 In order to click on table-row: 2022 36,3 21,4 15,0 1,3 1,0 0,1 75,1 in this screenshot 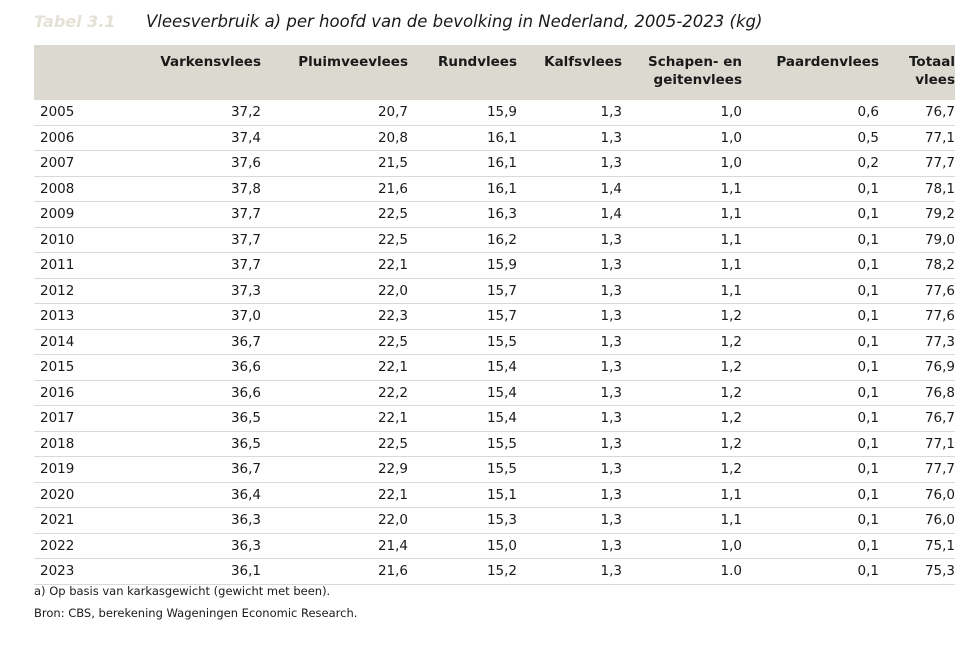, I will do `click(494, 546)`.